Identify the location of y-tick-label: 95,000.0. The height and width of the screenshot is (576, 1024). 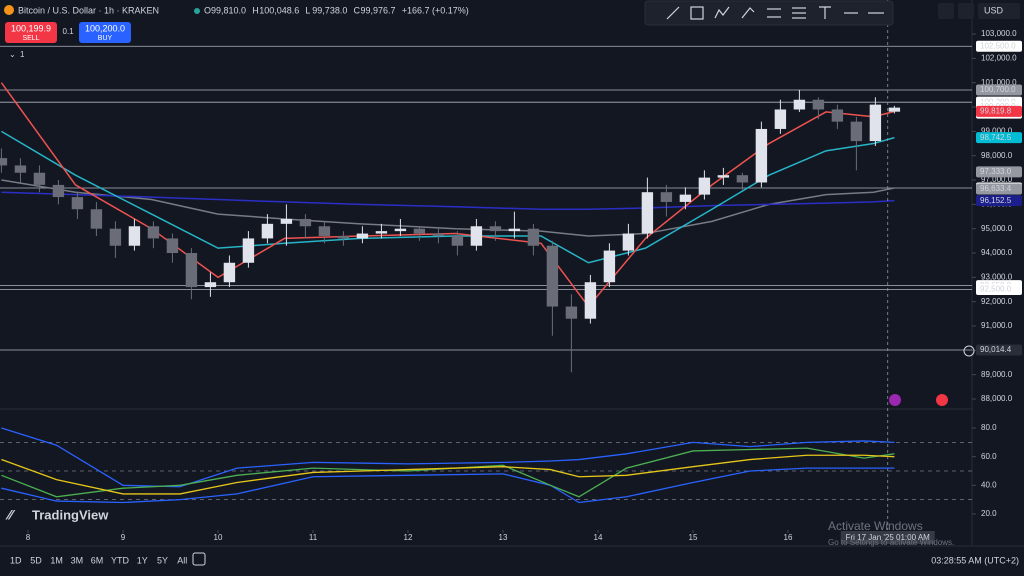
(997, 228).